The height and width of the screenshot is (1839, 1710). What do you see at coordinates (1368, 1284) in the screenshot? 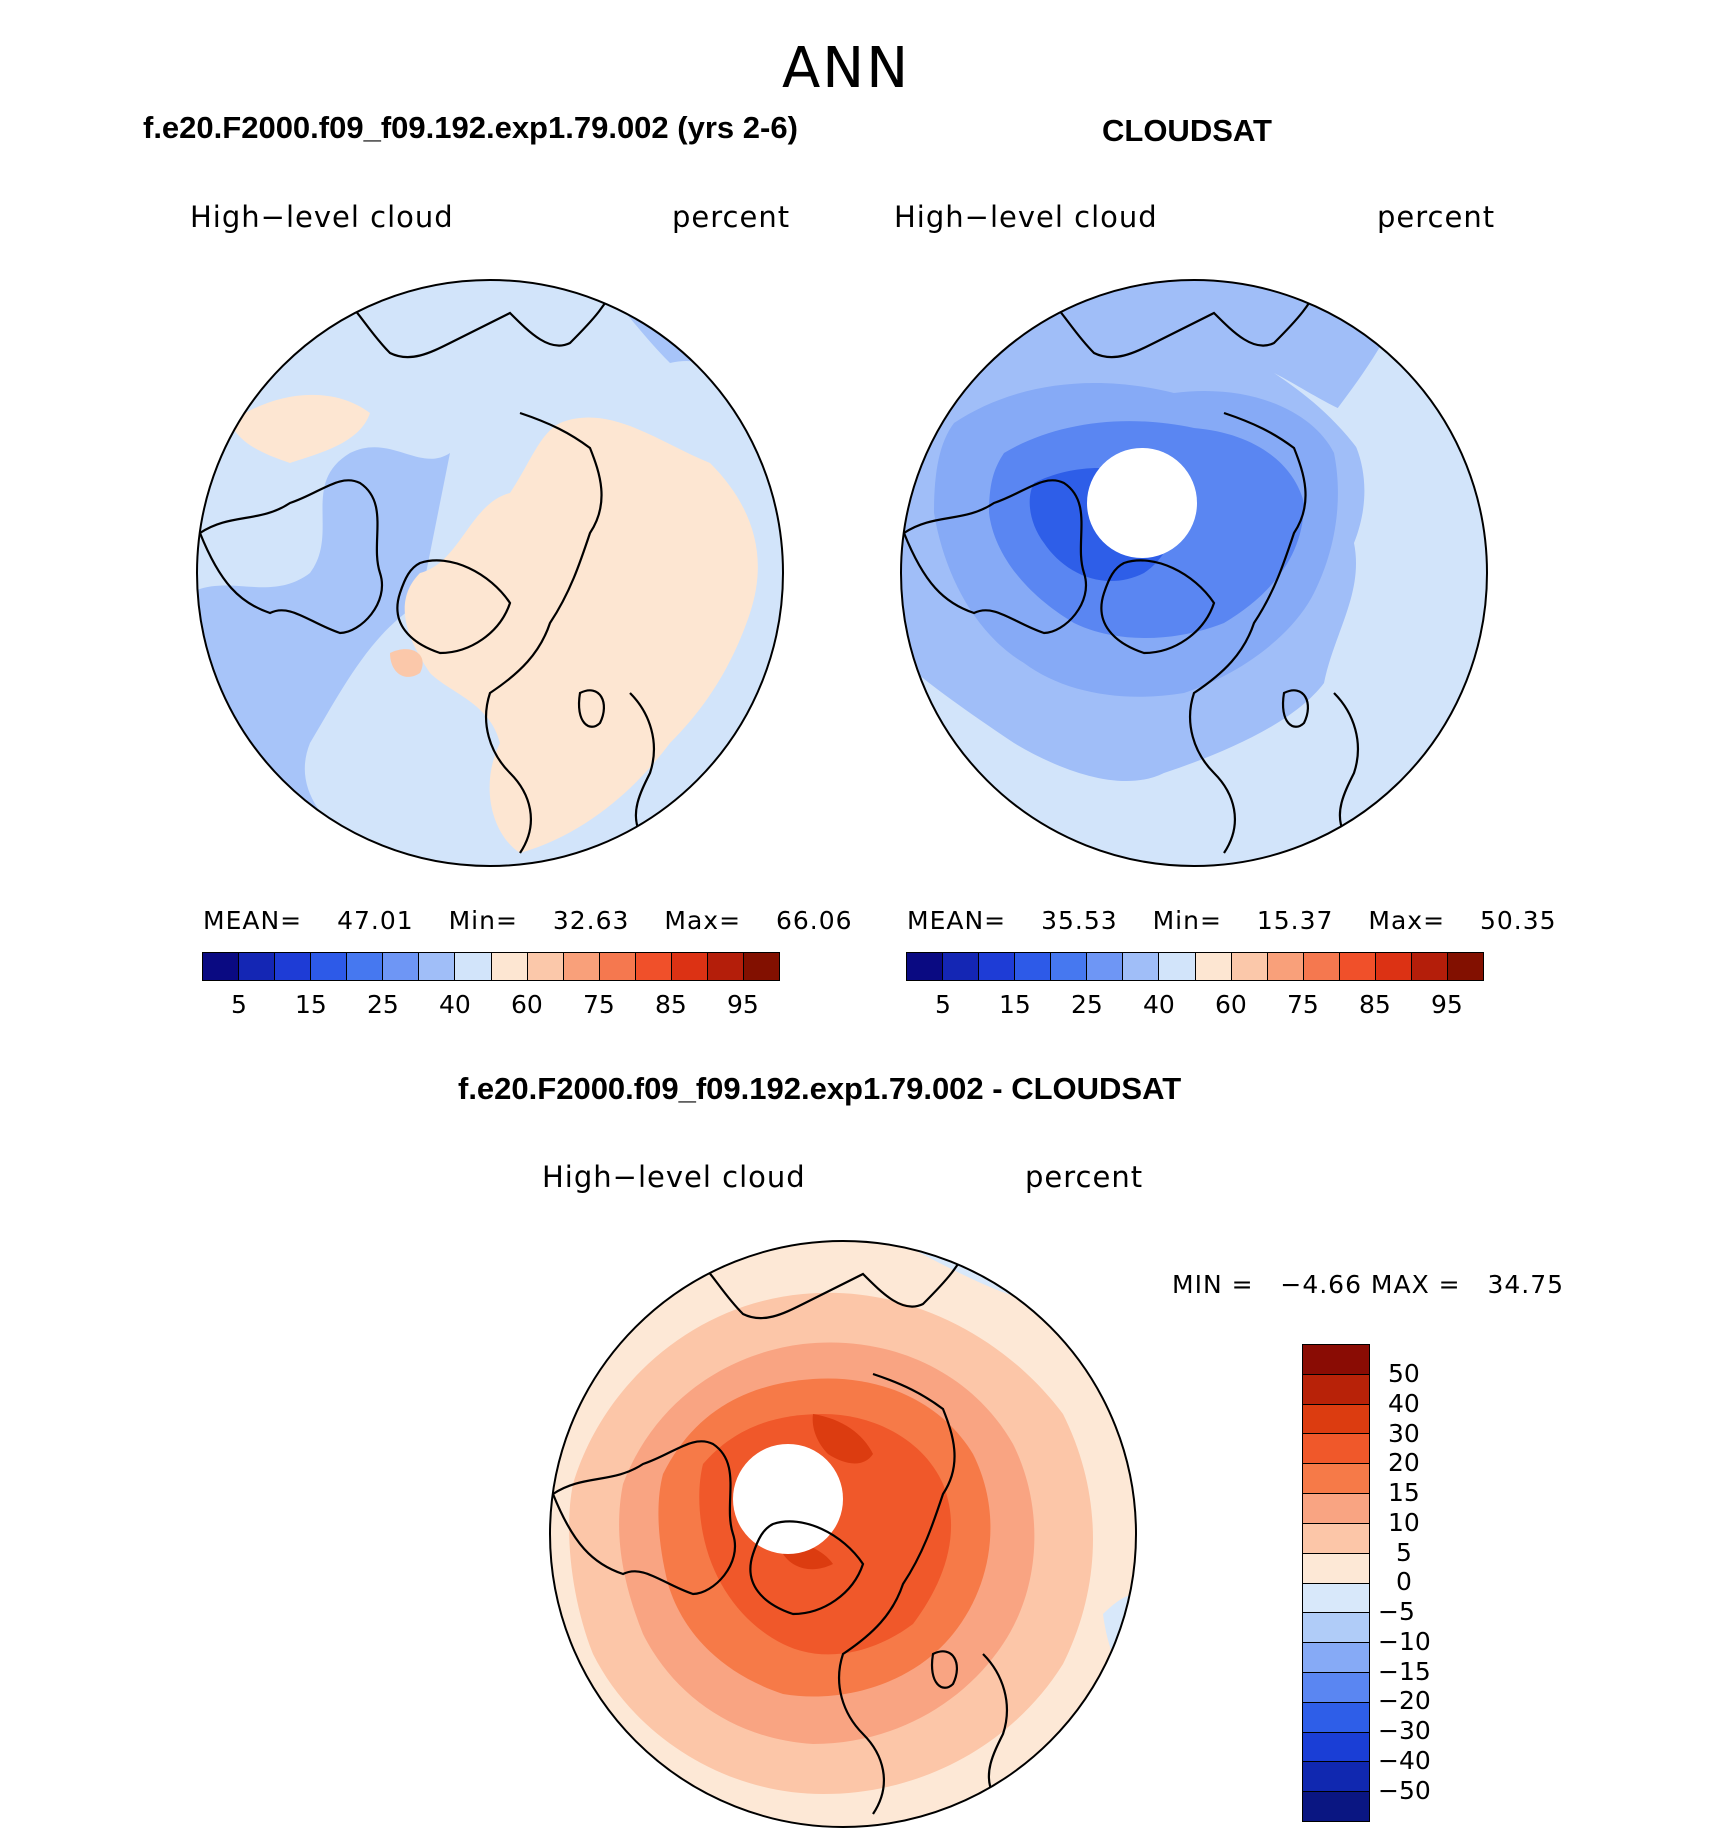
I see `panel3-minmax: MIN = −4.66 MAX = 34.75` at bounding box center [1368, 1284].